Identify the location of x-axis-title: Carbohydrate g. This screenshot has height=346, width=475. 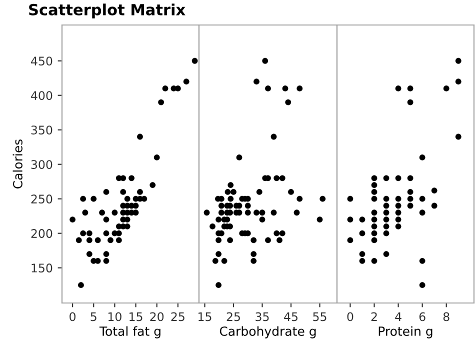
(268, 332).